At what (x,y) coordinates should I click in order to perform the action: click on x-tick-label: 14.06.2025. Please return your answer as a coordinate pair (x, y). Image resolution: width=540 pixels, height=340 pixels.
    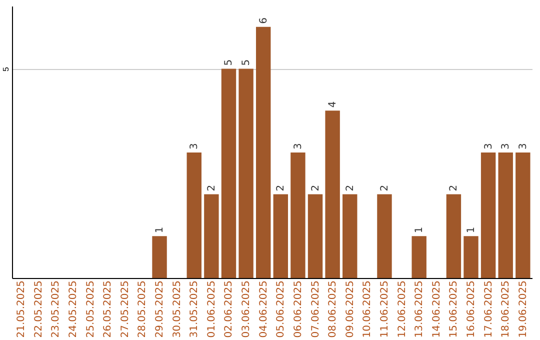
    Looking at the image, I should click on (436, 309).